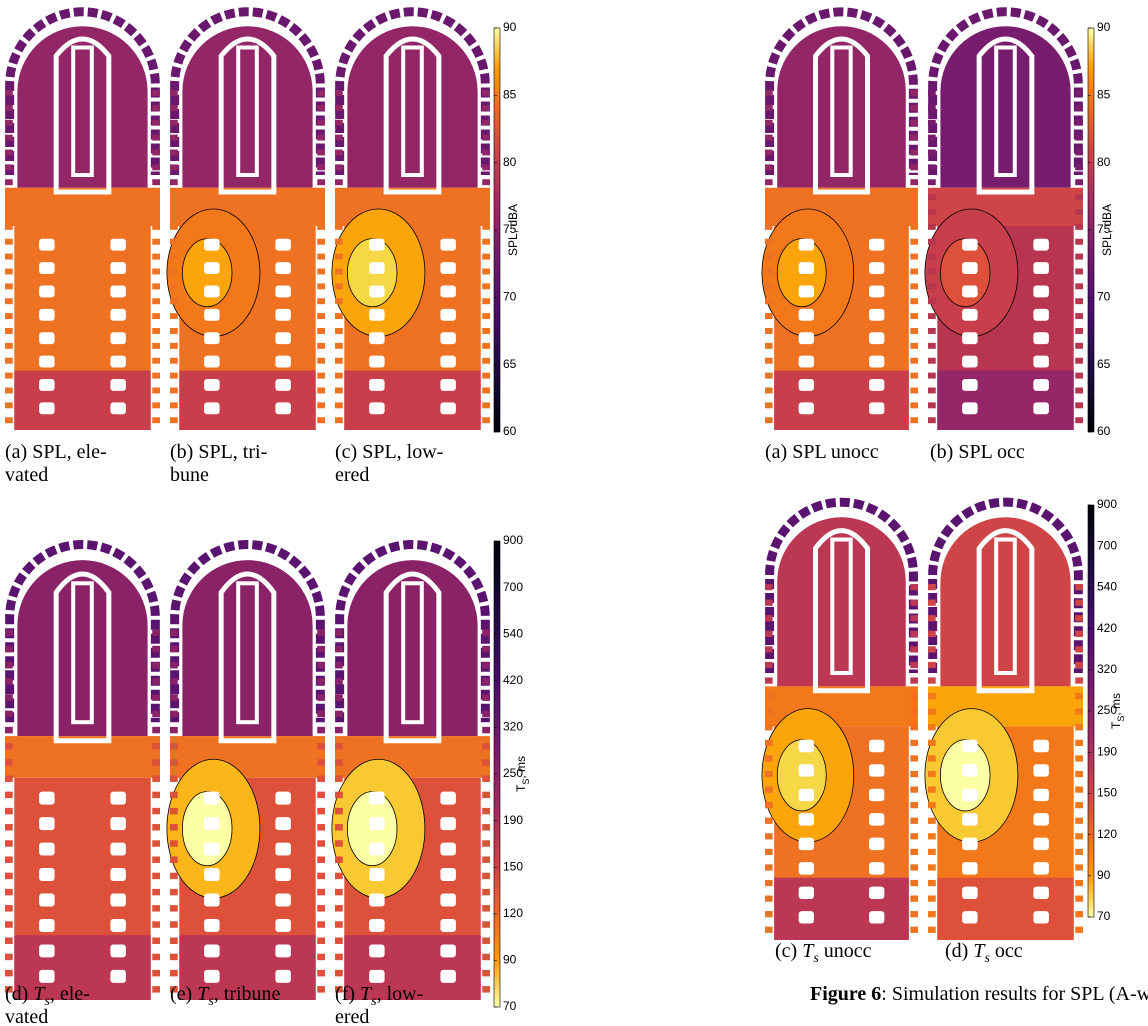 The image size is (1148, 1026). What do you see at coordinates (513, 680) in the screenshot?
I see `colorbar-tick-label: 420` at bounding box center [513, 680].